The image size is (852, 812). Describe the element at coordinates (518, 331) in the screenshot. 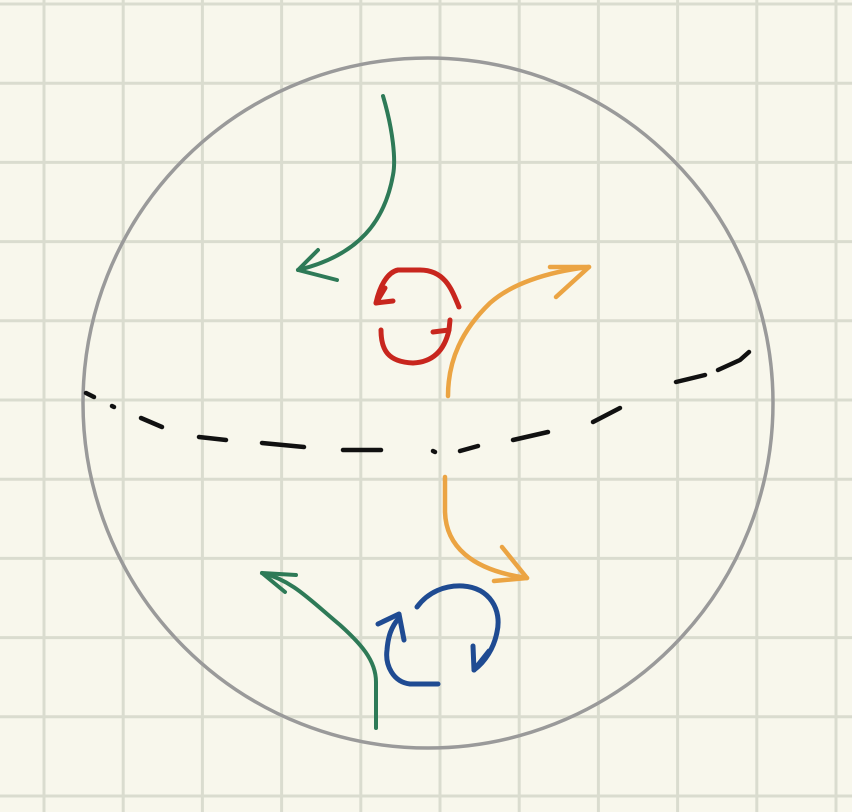

I see `orange-deflection-arrow-north` at that location.